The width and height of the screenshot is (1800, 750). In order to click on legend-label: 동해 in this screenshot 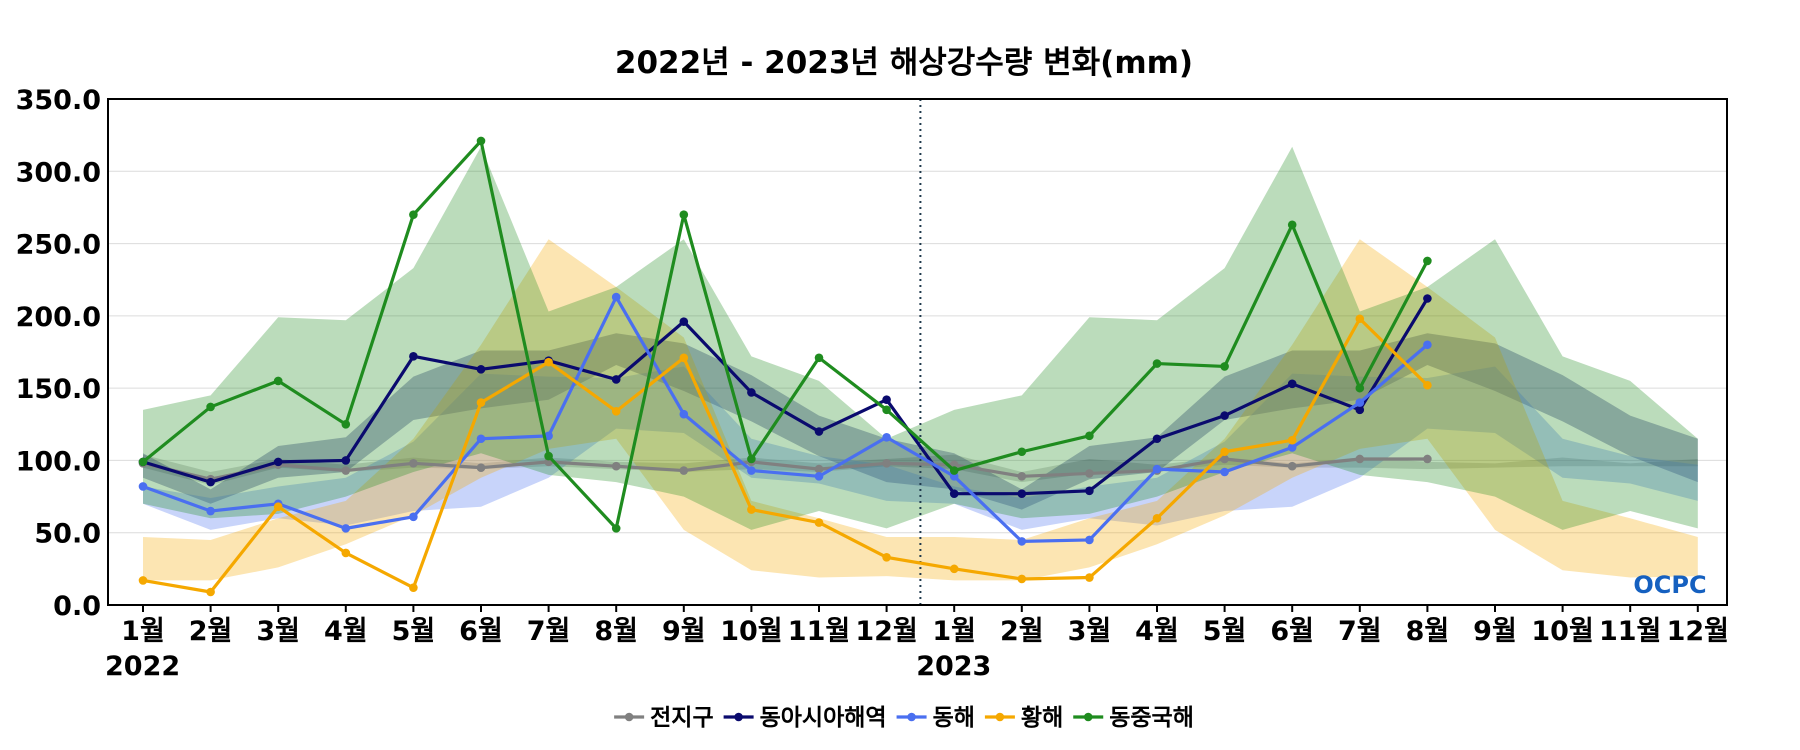, I will do `click(954, 718)`.